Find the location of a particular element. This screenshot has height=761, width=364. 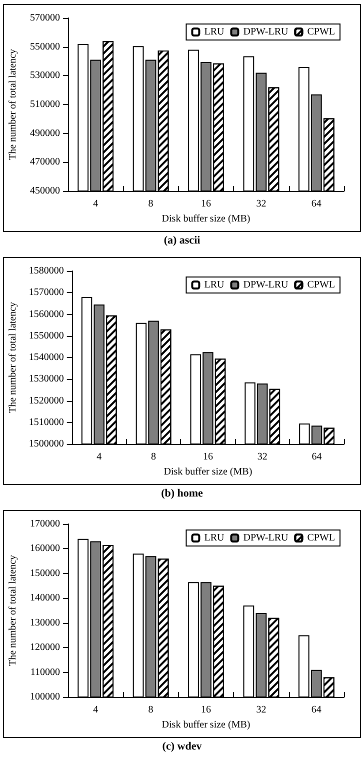

y-tick-label: 150000 is located at coordinates (45, 573).